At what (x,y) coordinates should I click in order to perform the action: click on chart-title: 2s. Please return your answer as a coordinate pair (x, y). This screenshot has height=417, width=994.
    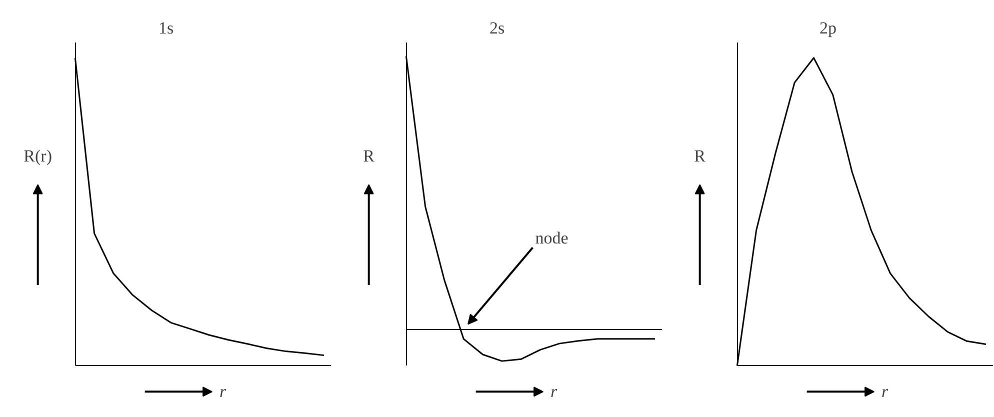
    Looking at the image, I should click on (497, 28).